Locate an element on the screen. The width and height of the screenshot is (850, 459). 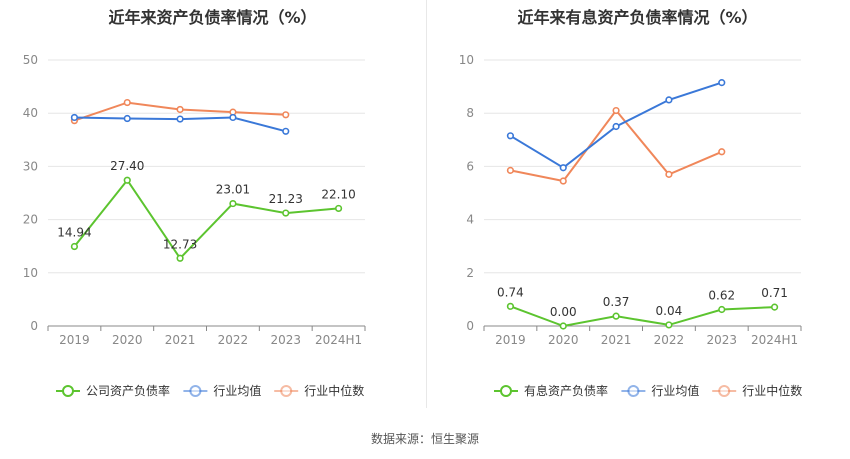
data-label: 21.23 is located at coordinates (286, 199).